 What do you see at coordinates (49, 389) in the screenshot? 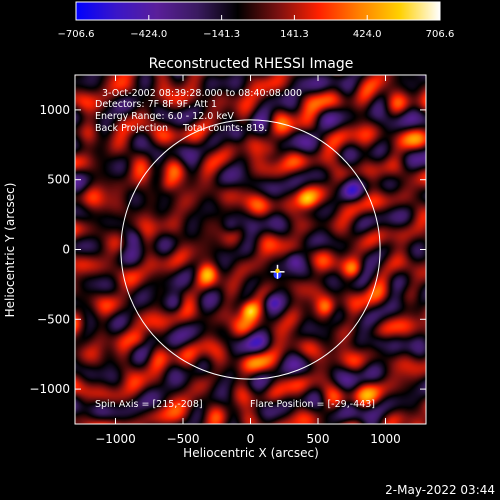
I see `y-tick-label: −1000` at bounding box center [49, 389].